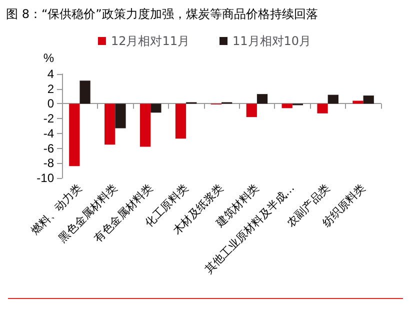  What do you see at coordinates (162, 14) in the screenshot?
I see `chart-title: 图 8：“保供稳价”政策力度加强，煤炭等商品价格持续回落` at bounding box center [162, 14].